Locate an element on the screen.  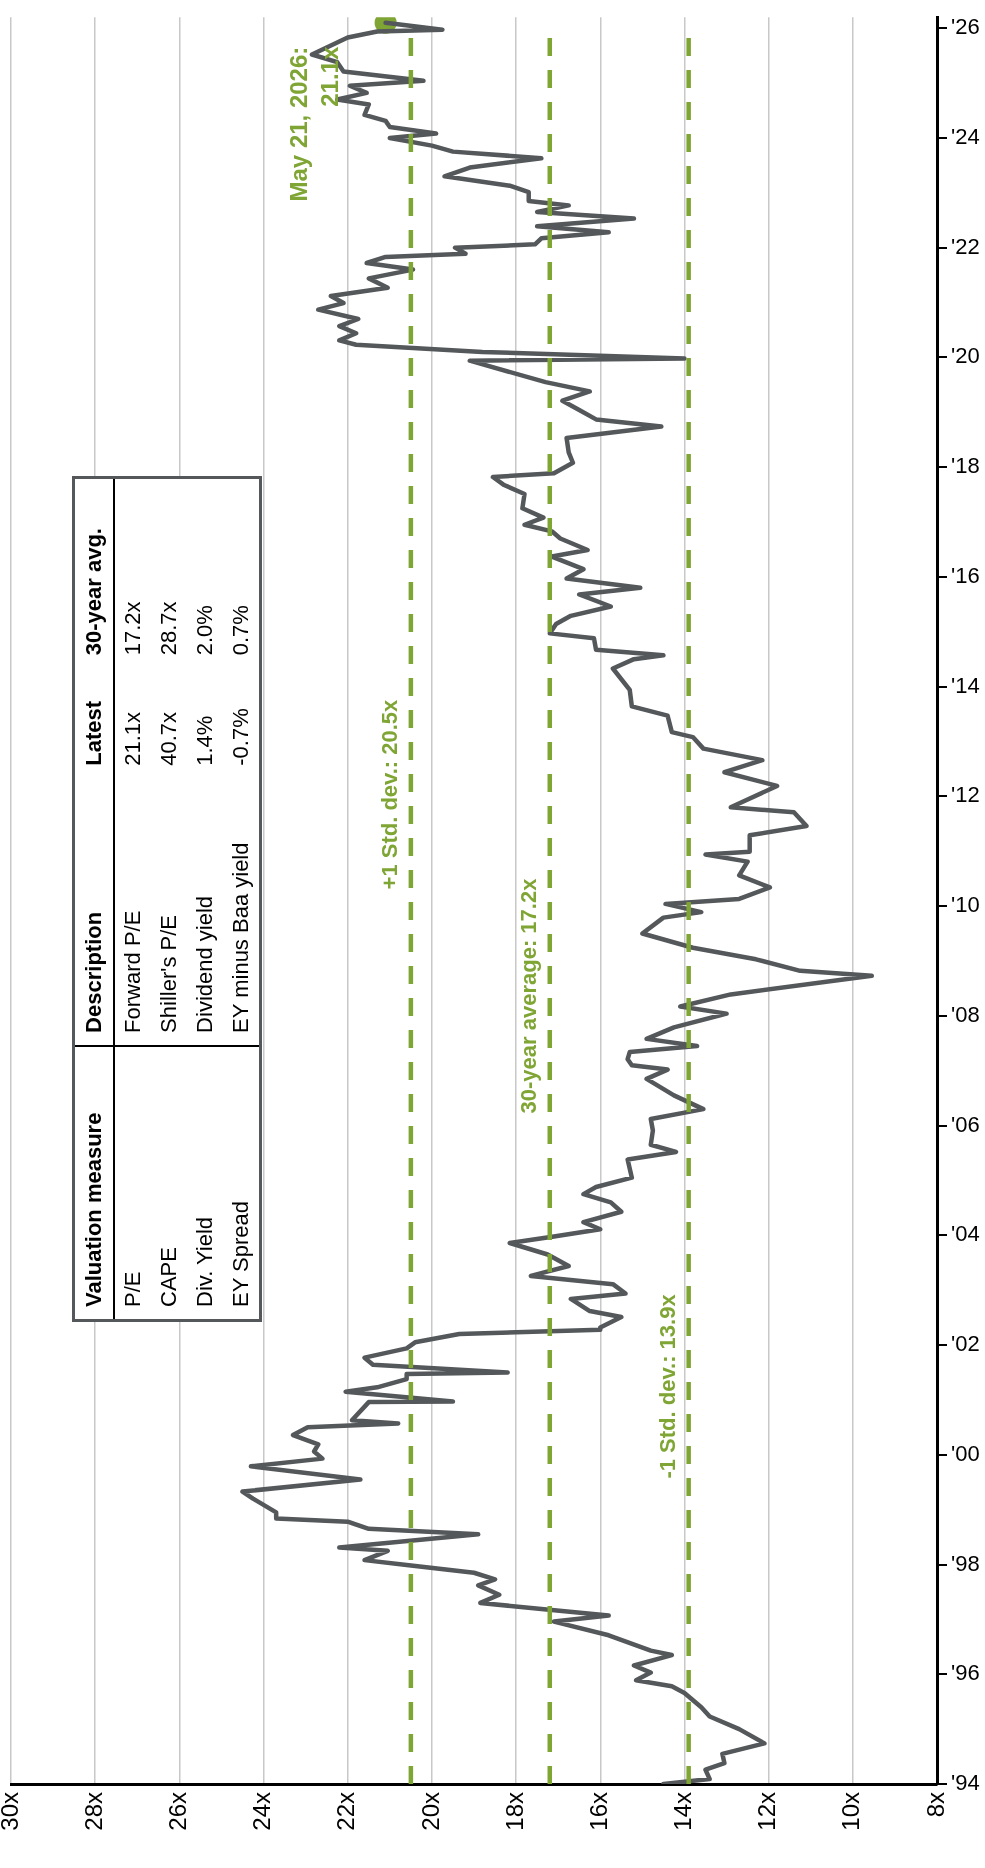
ref-line-label: -1 Std. dev.: 13.9x is located at coordinates (667, 1386).